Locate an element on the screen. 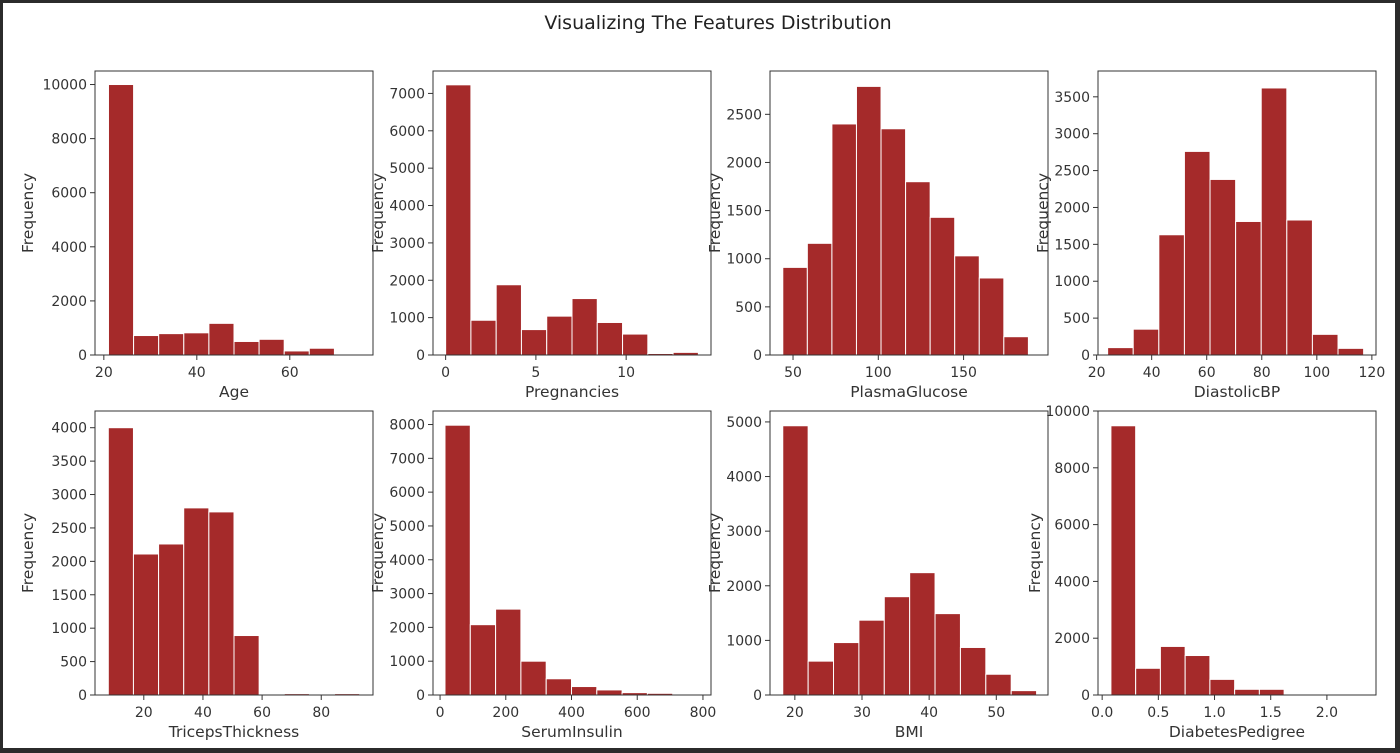 This screenshot has width=1400, height=753. x-tick-label: 800 is located at coordinates (703, 713).